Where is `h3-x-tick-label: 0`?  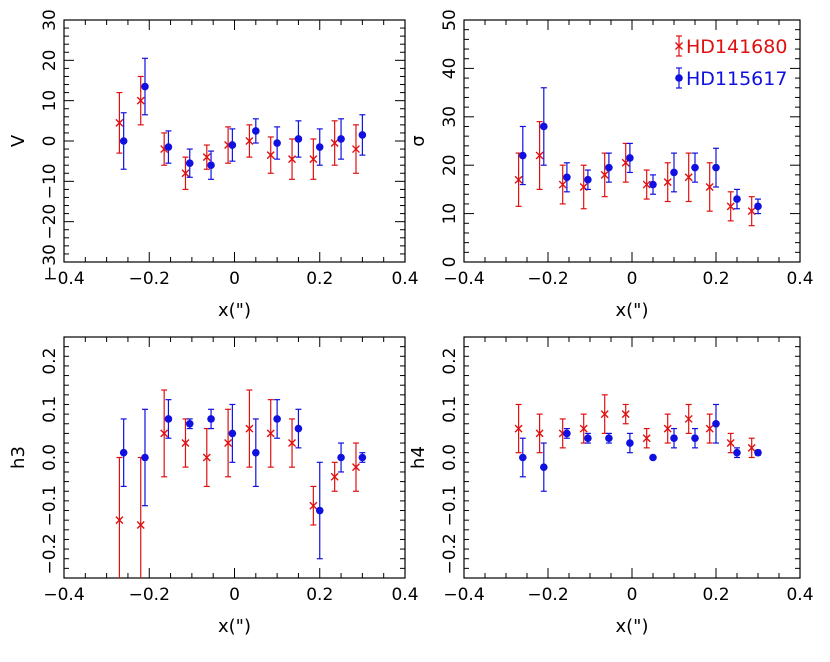
h3-x-tick-label: 0 is located at coordinates (234, 595).